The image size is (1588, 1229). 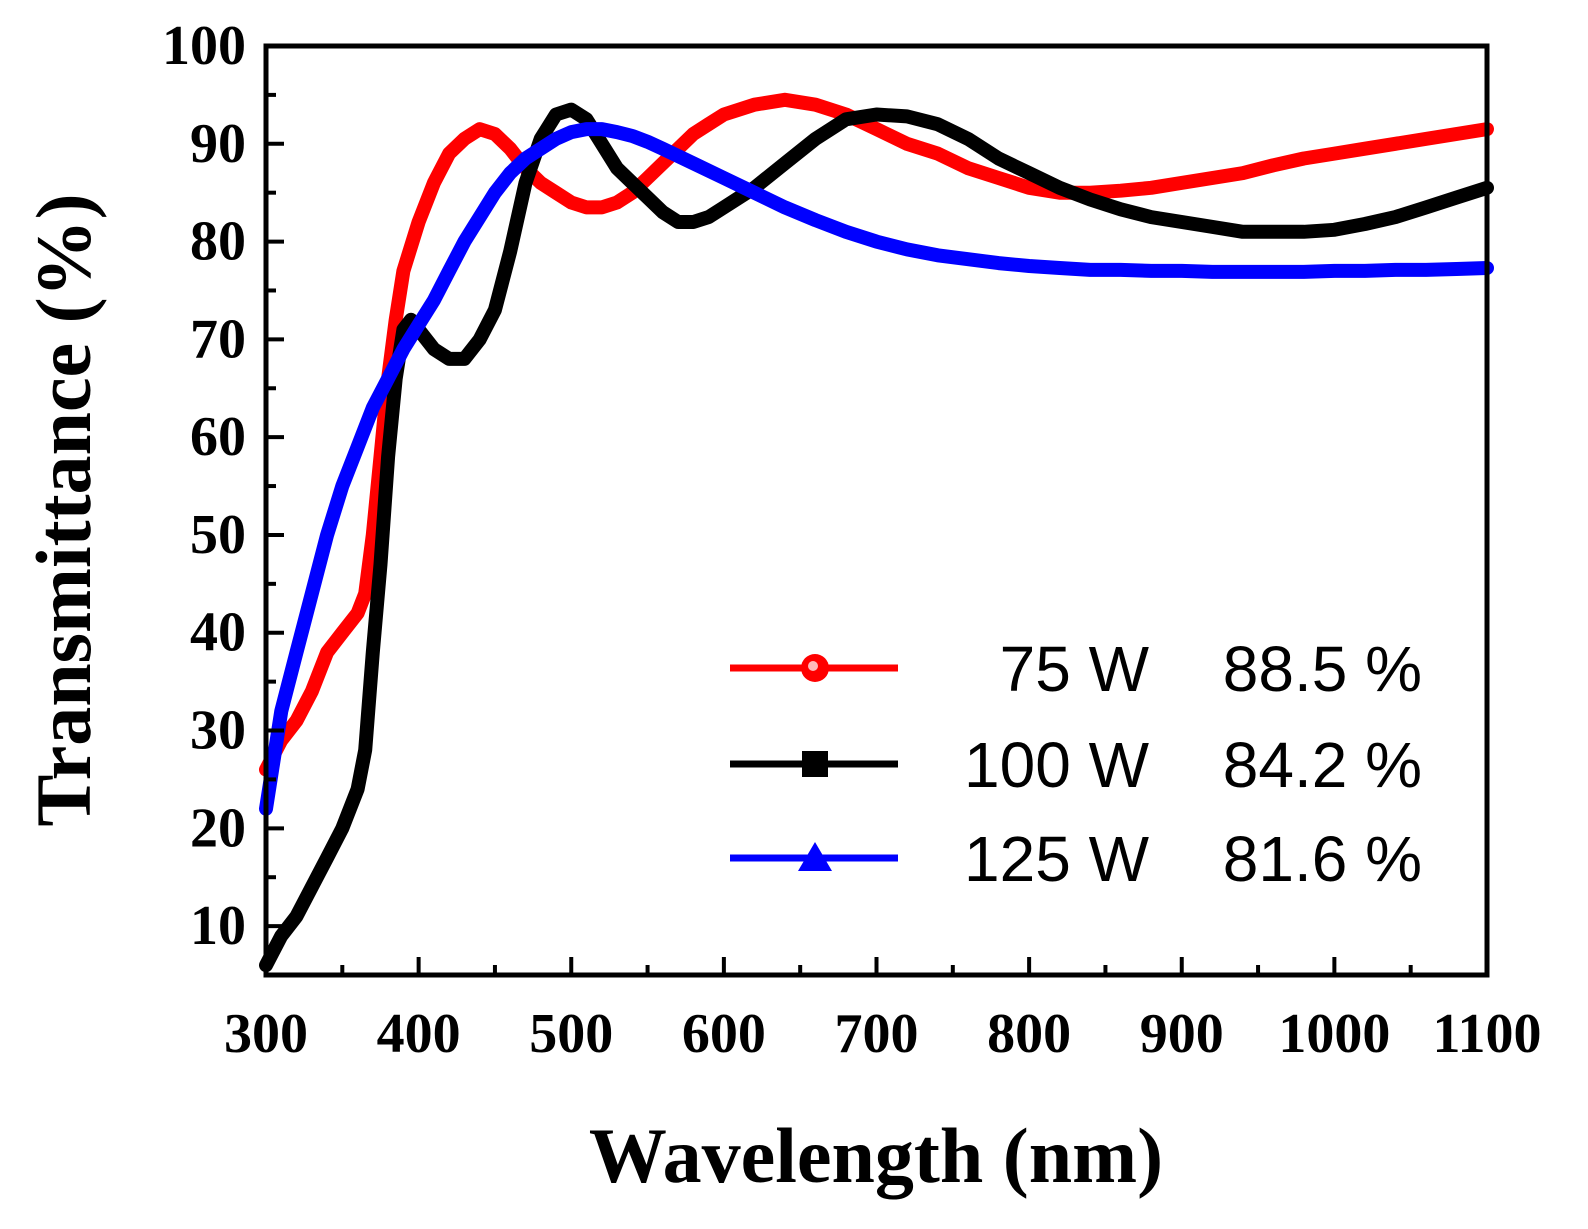 I want to click on x-tick-label: 400, so click(x=419, y=1034).